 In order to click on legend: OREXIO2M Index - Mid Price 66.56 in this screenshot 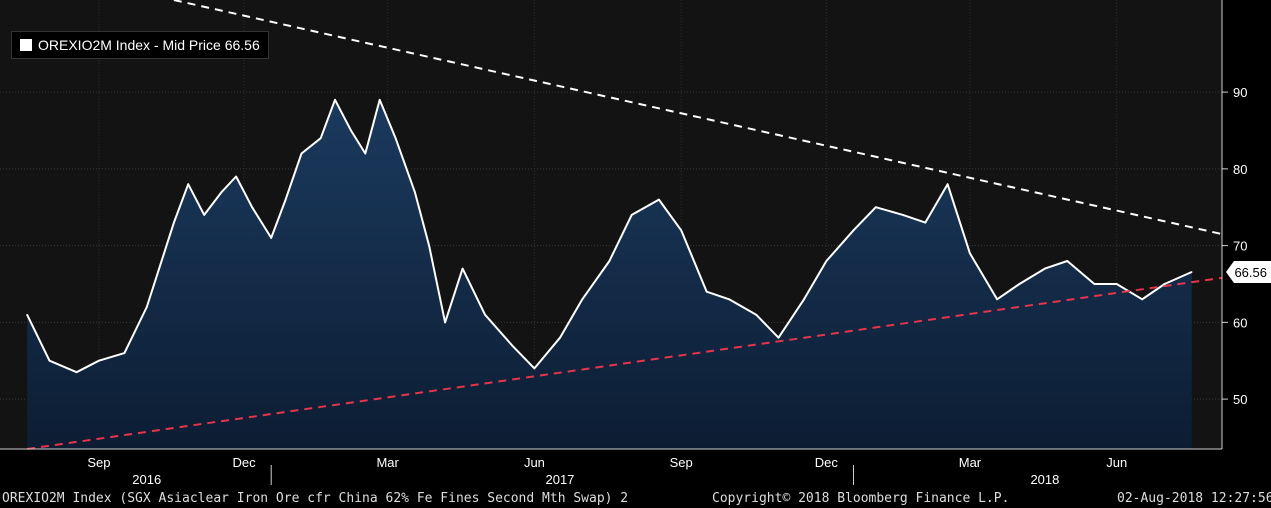, I will do `click(140, 45)`.